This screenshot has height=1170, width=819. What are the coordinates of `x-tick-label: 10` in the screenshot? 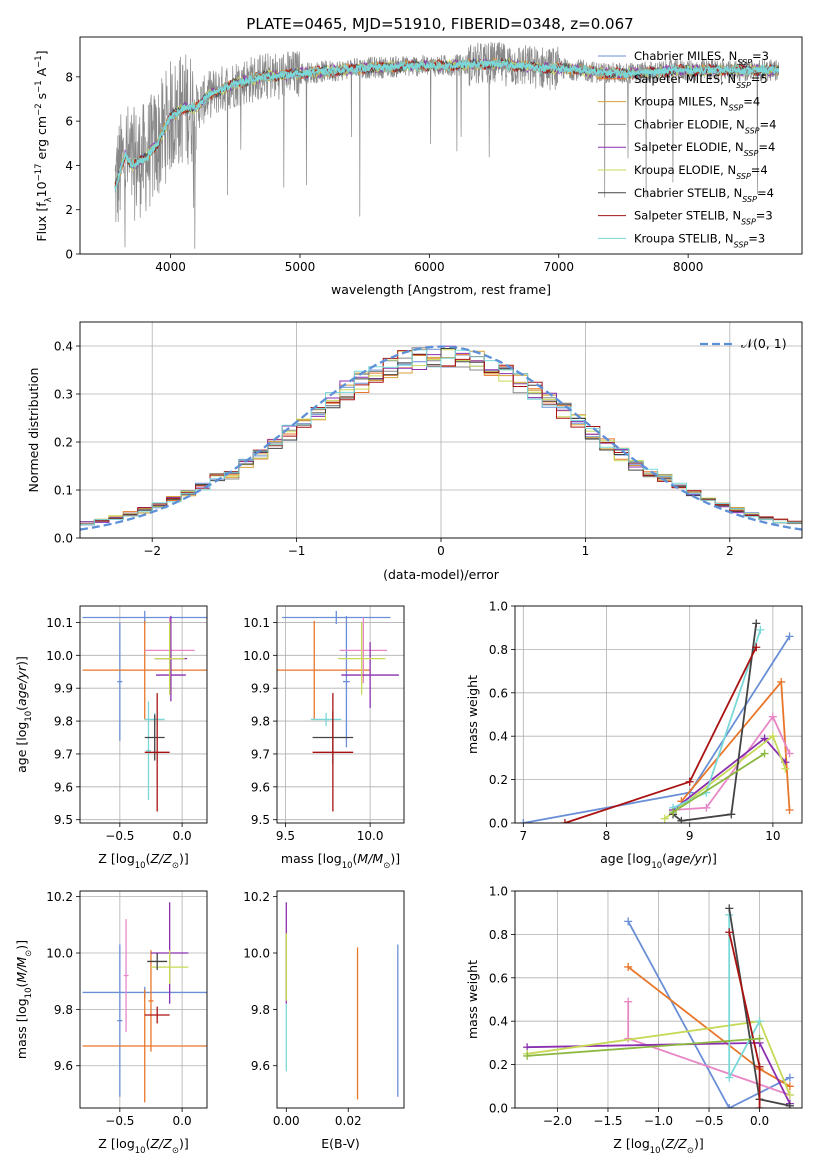 It's located at (772, 836).